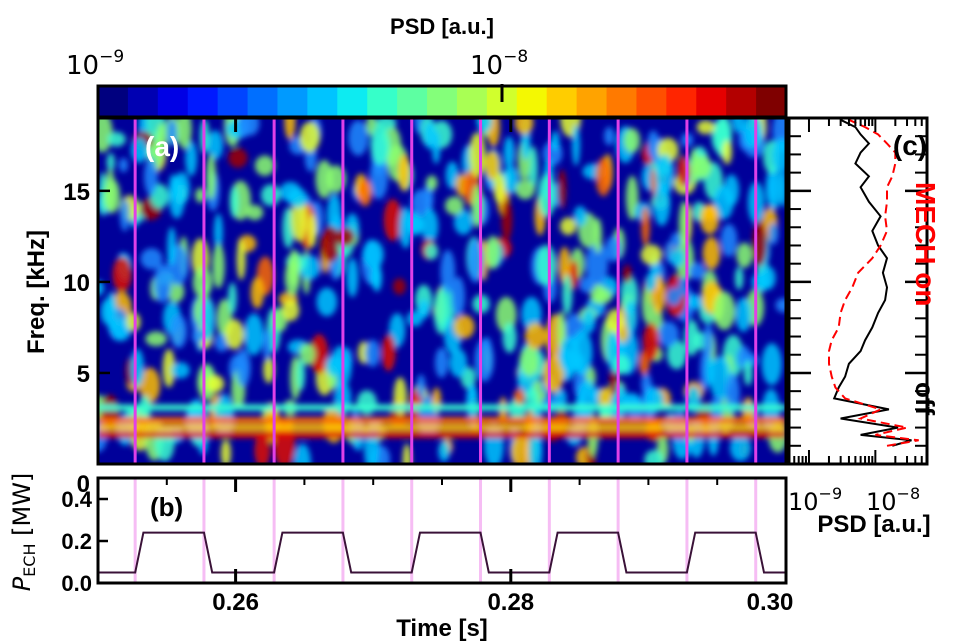  I want to click on psd-profile-x-ticks, so click(855, 291).